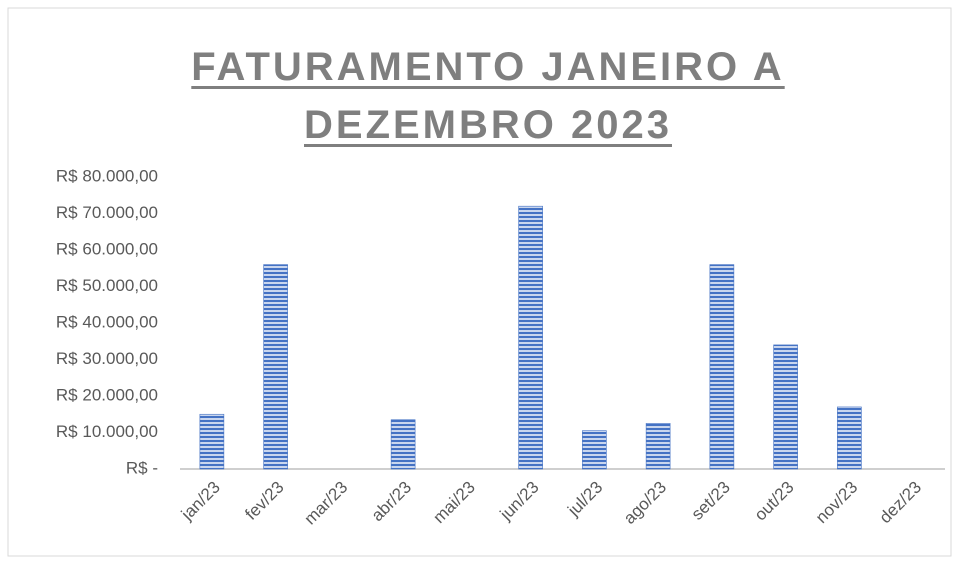 This screenshot has width=959, height=564. I want to click on x-tick-label: abr/23, so click(392, 502).